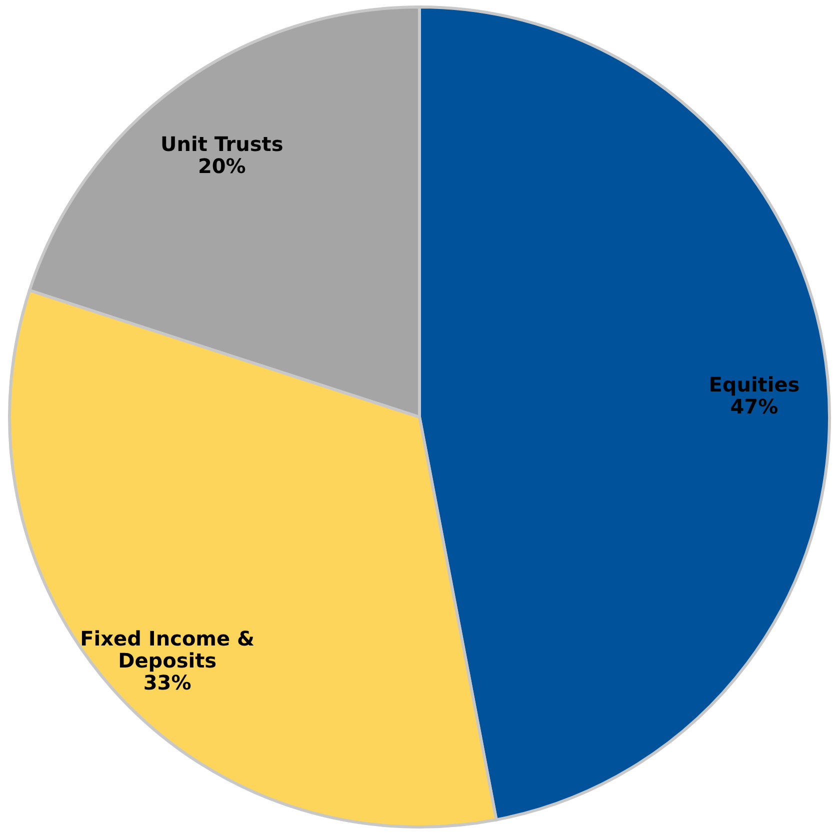  Describe the element at coordinates (754, 406) in the screenshot. I see `data-label: 47%` at that location.